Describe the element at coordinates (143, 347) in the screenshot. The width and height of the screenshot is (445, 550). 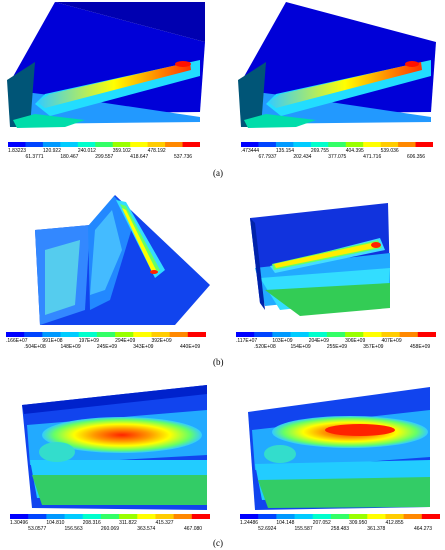
I see `colorbar-tick-label: 343E+09` at that location.